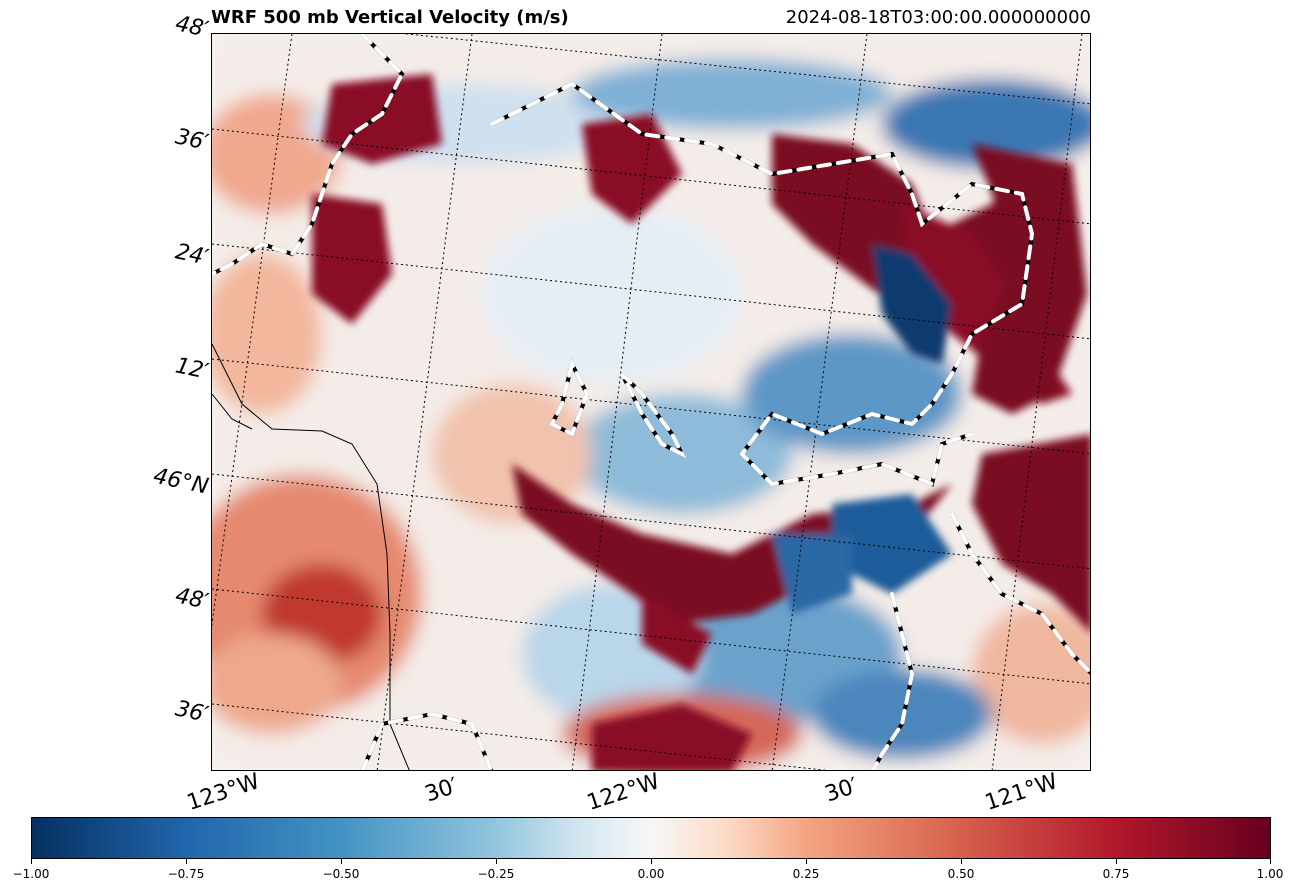 The image size is (1296, 893). Describe the element at coordinates (1270, 874) in the screenshot. I see `colorbar-tick-label: 1.00` at that location.